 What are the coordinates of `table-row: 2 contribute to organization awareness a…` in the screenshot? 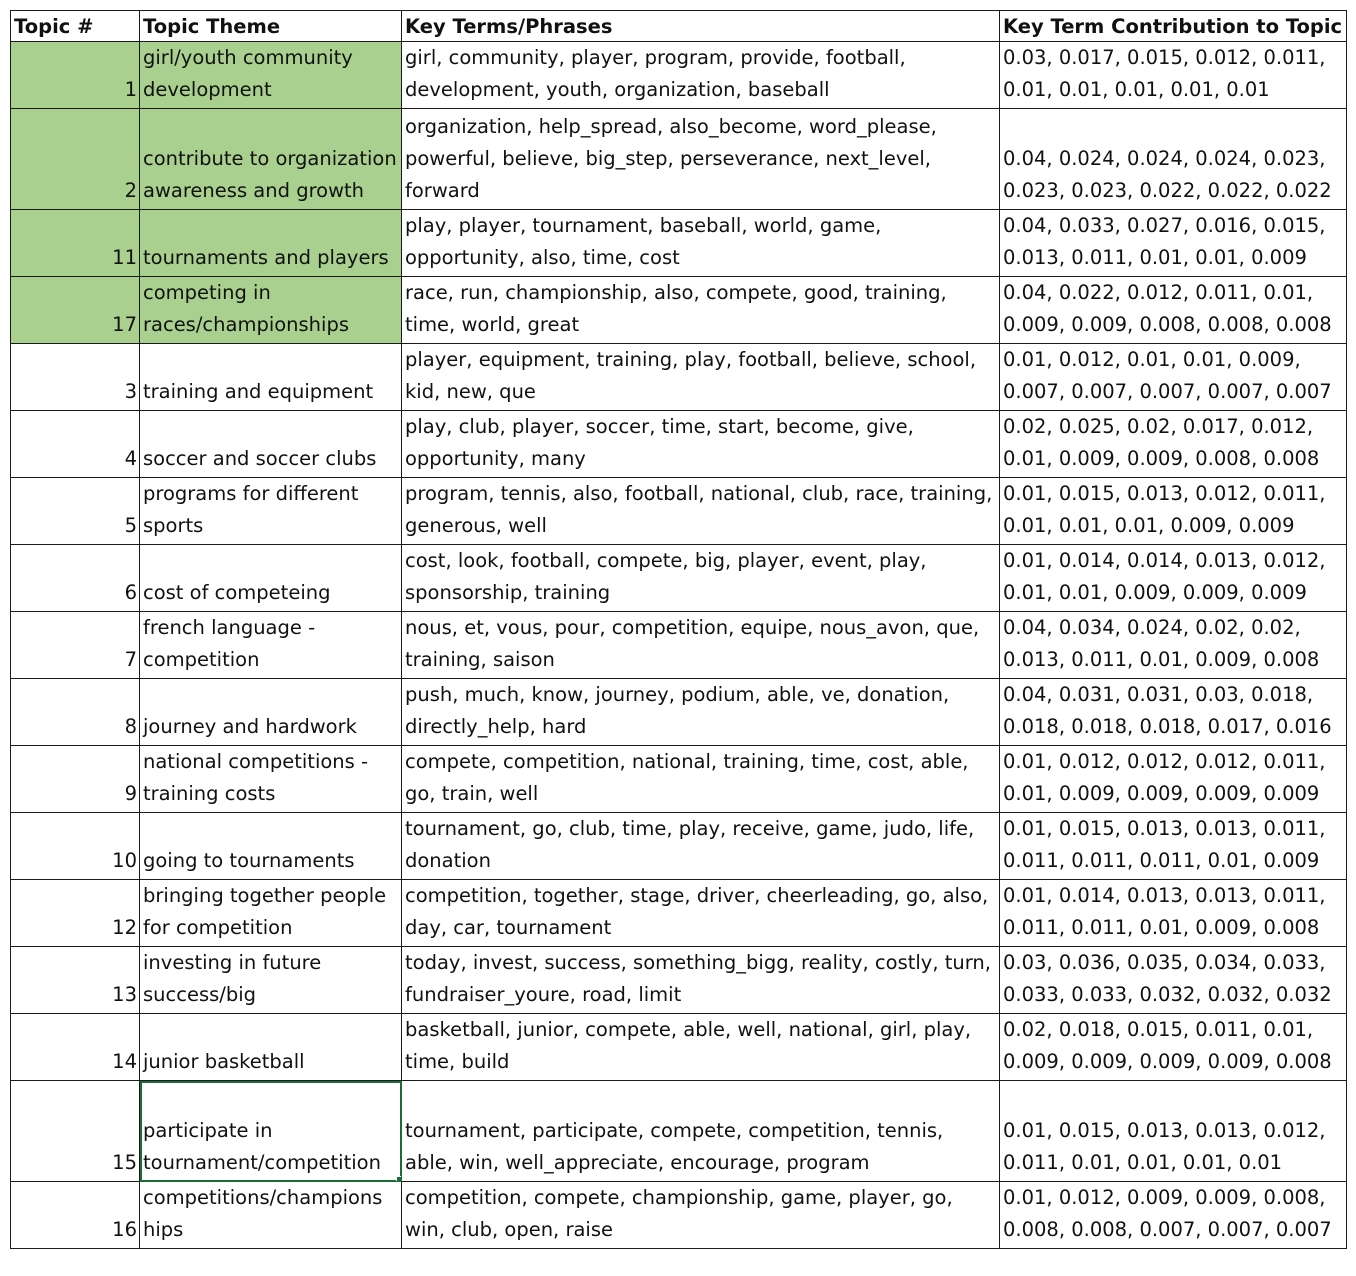 It's located at (678, 159).